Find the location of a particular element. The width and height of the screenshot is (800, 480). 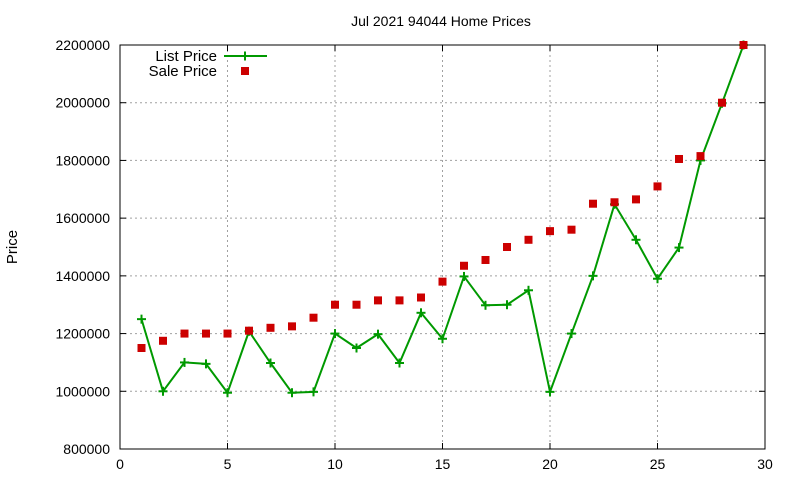

chart-title: Jul 2021 94044 Home Prices is located at coordinates (441, 21).